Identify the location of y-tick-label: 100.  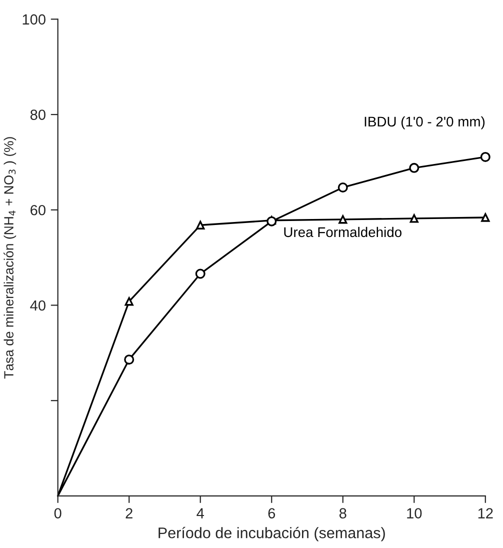
(34, 19).